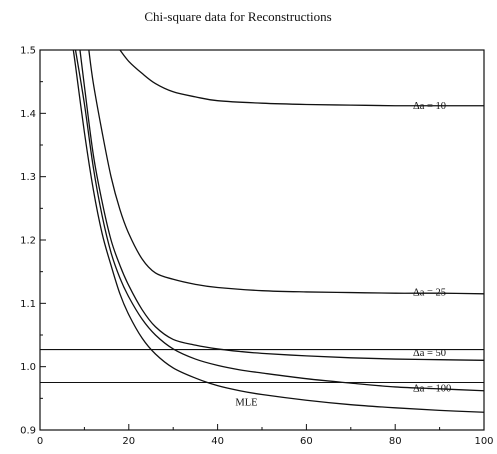  Describe the element at coordinates (28, 431) in the screenshot. I see `y-tick-label: 0.9` at that location.